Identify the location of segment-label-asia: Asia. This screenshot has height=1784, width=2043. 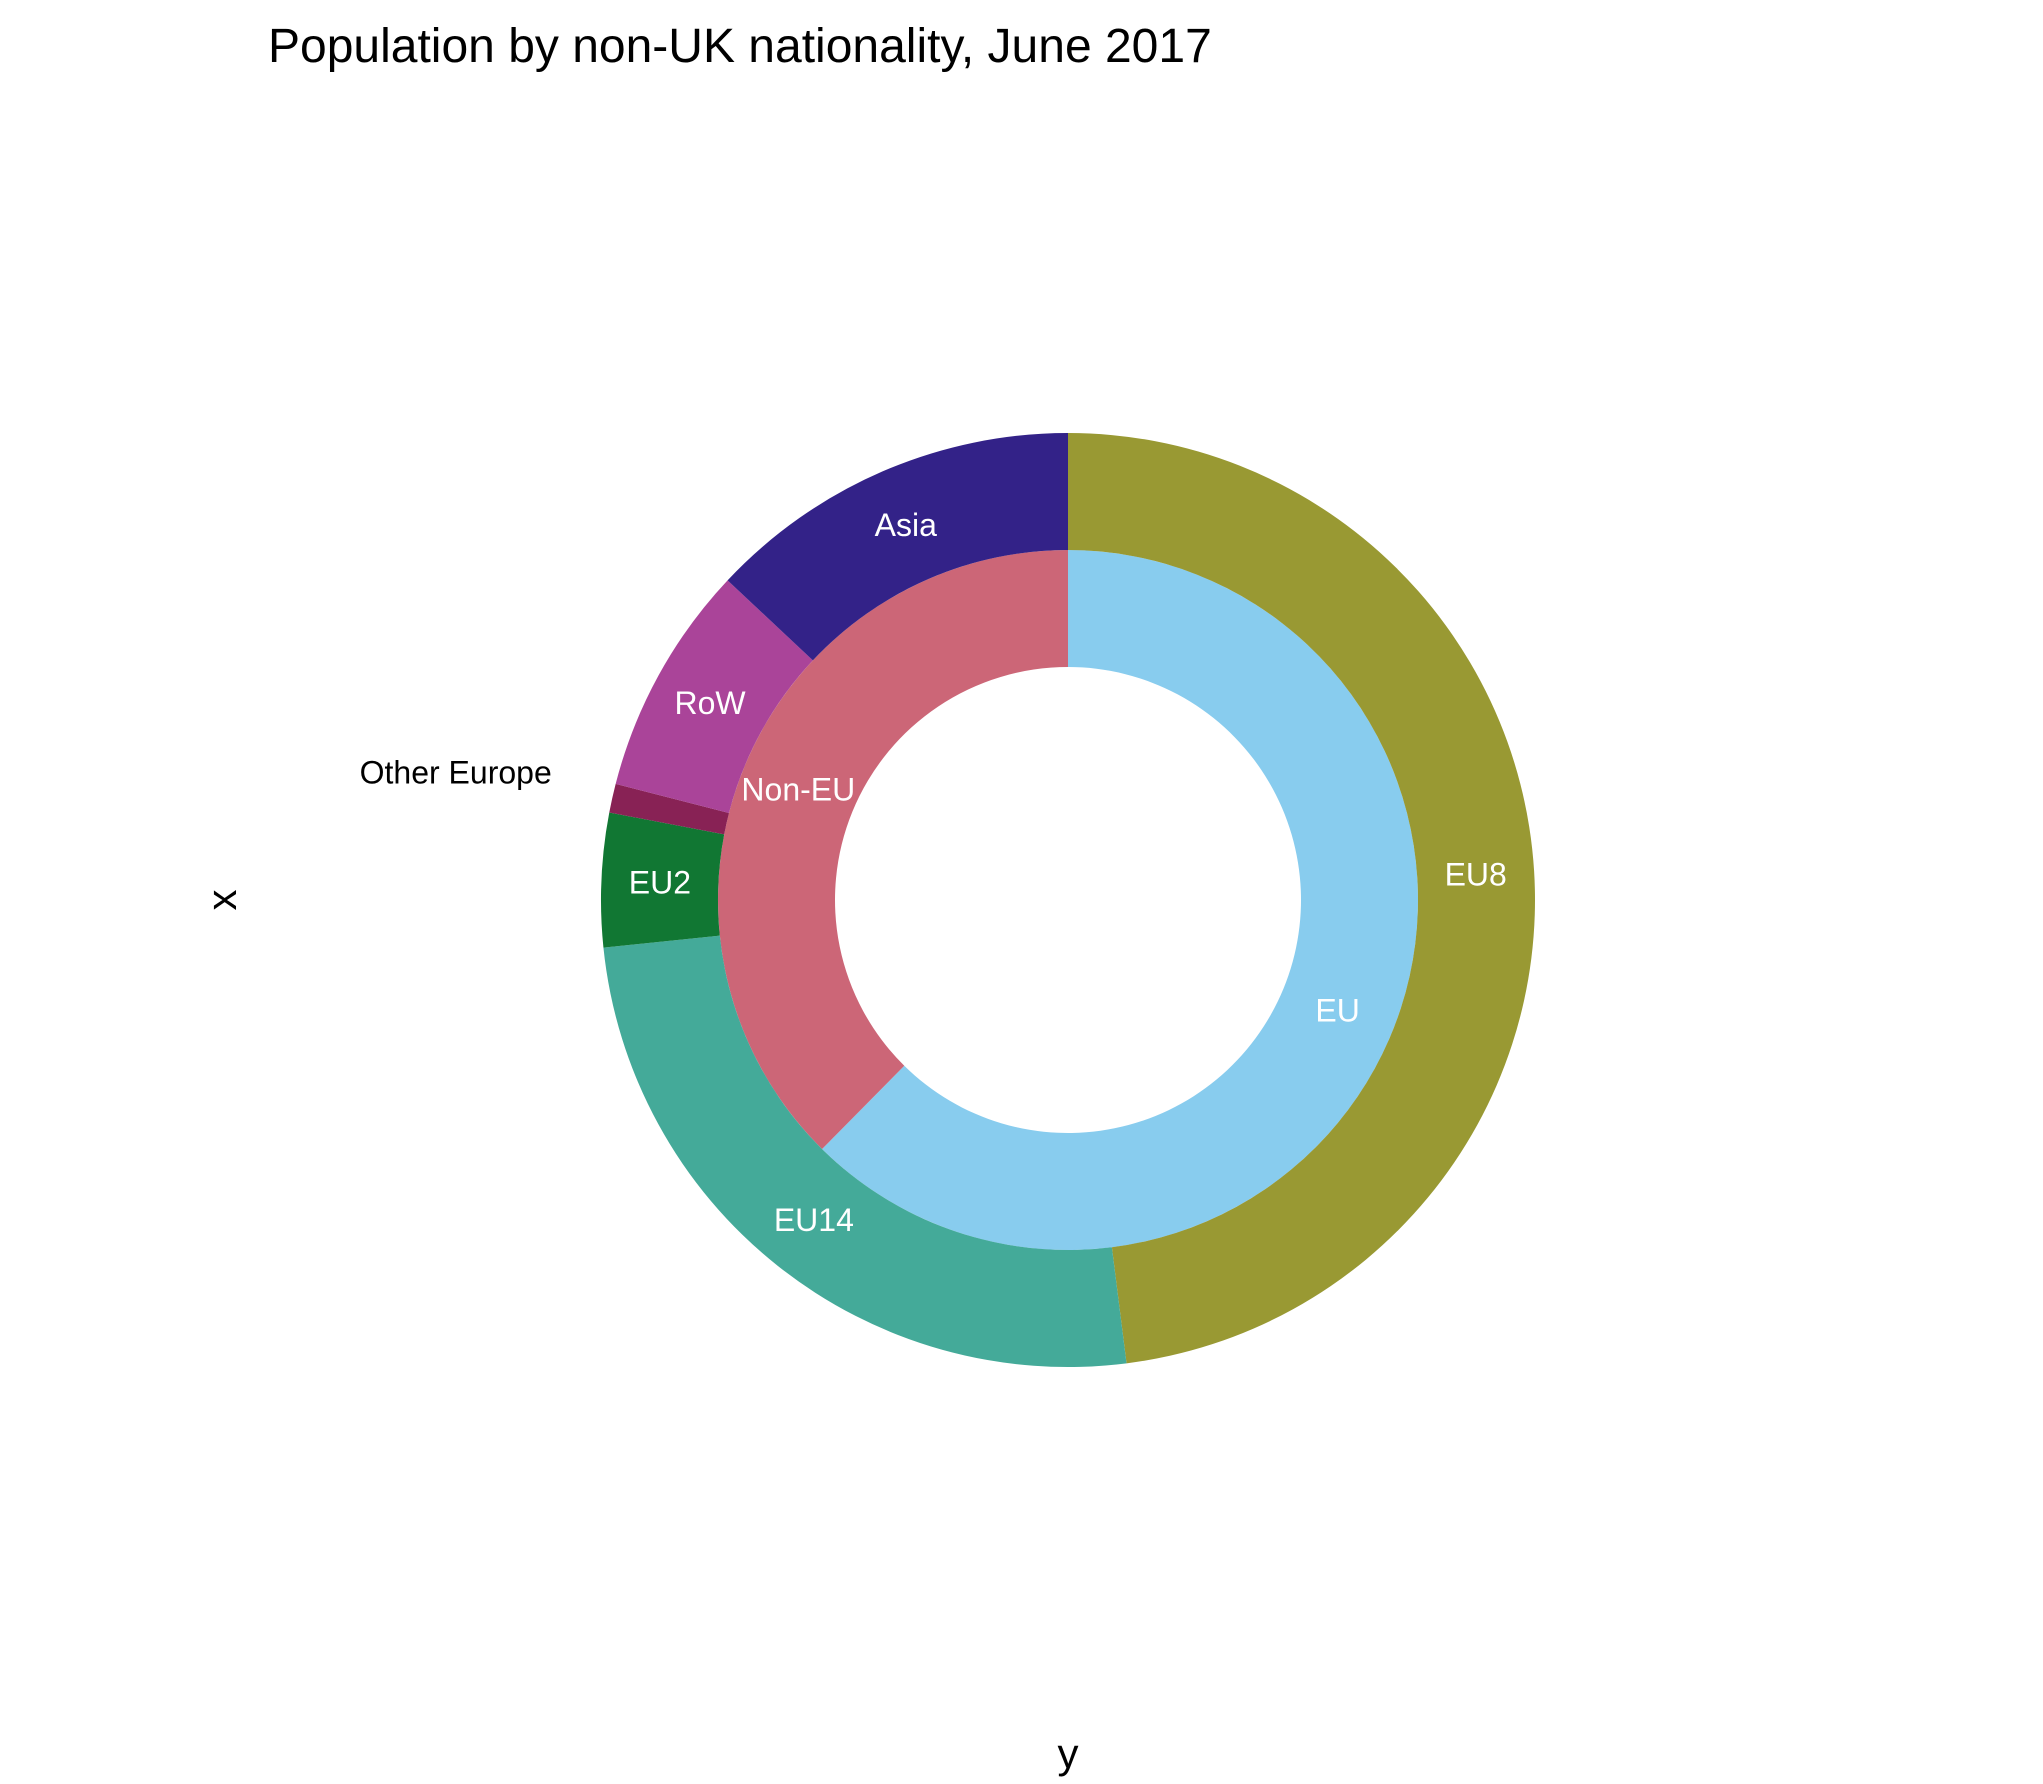
(906, 525).